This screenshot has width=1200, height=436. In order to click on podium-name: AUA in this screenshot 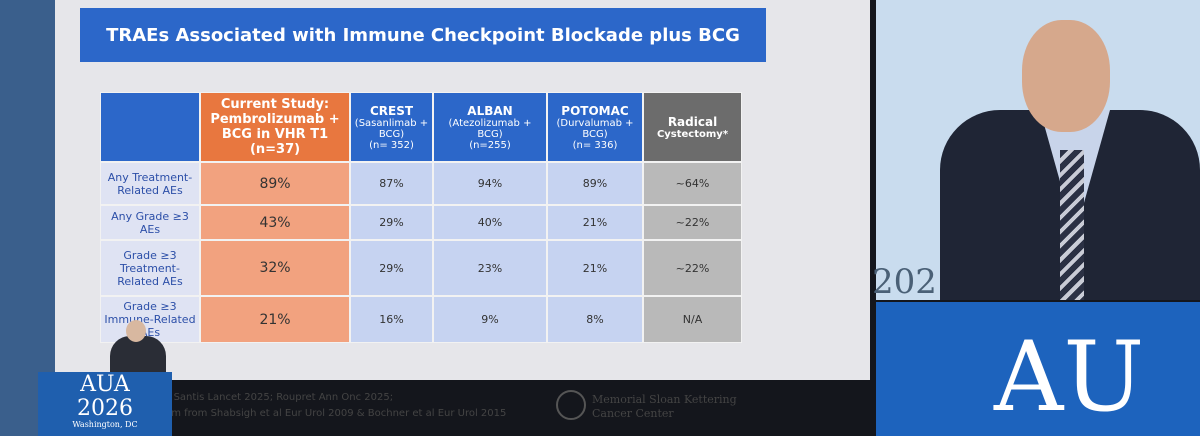, I will do `click(105, 384)`.